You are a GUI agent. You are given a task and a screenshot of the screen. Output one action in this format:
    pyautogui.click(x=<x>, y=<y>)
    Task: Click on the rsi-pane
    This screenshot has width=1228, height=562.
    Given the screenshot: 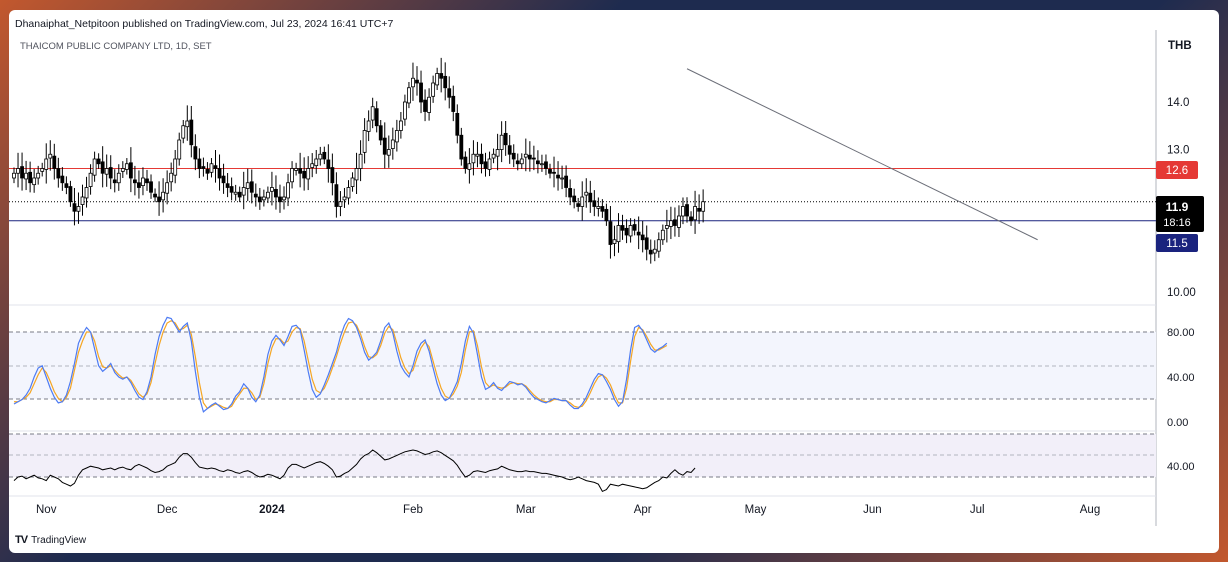 What is the action you would take?
    pyautogui.click(x=354, y=471)
    